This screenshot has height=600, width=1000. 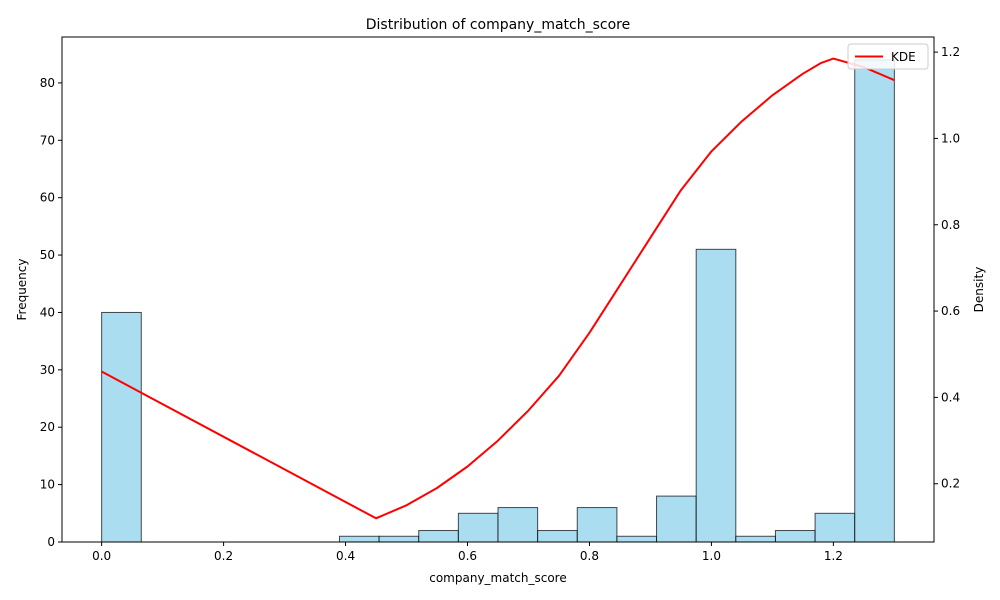 I want to click on x-axis: 0.0 0.2 0.4 0.6 0.8 1.0 1.2, so click(x=467, y=552).